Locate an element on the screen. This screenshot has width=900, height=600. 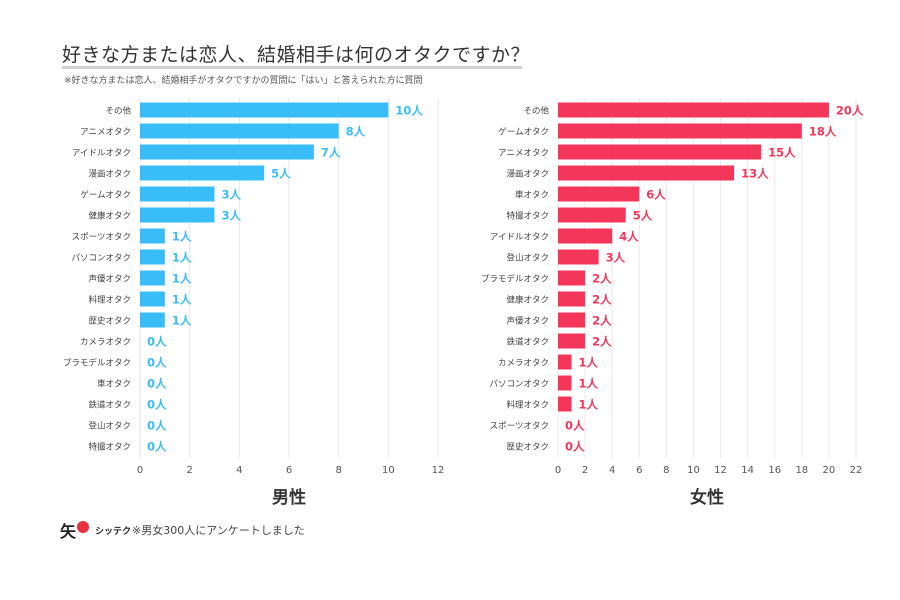
category-label: プラモデルオタク is located at coordinates (515, 279).